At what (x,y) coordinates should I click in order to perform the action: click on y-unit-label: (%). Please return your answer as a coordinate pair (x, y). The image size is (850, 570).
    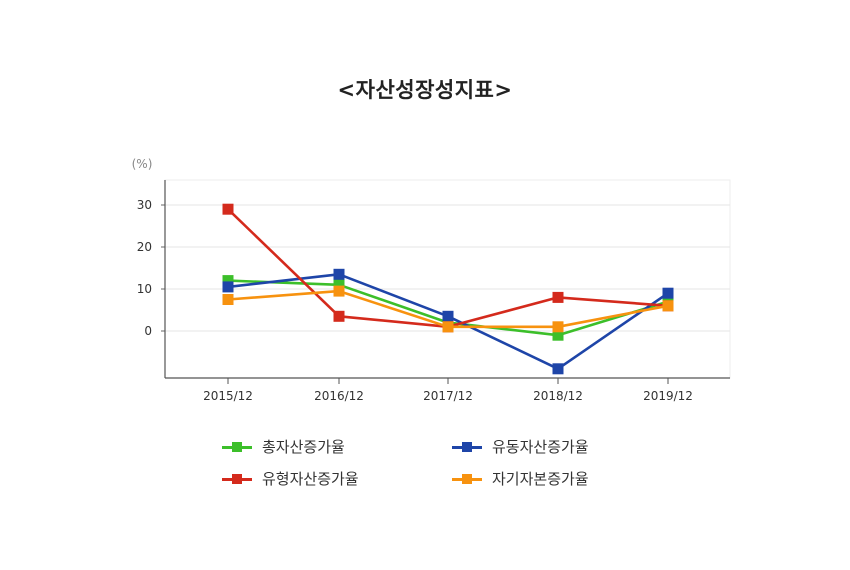
    Looking at the image, I should click on (142, 164).